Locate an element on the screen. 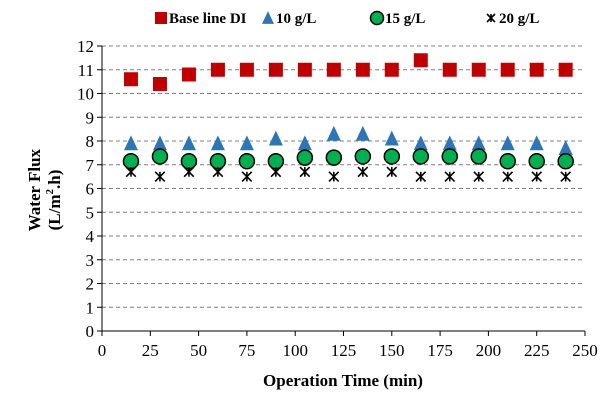 This screenshot has height=394, width=605. legend-item-10-g-l: 10 g/L is located at coordinates (289, 19).